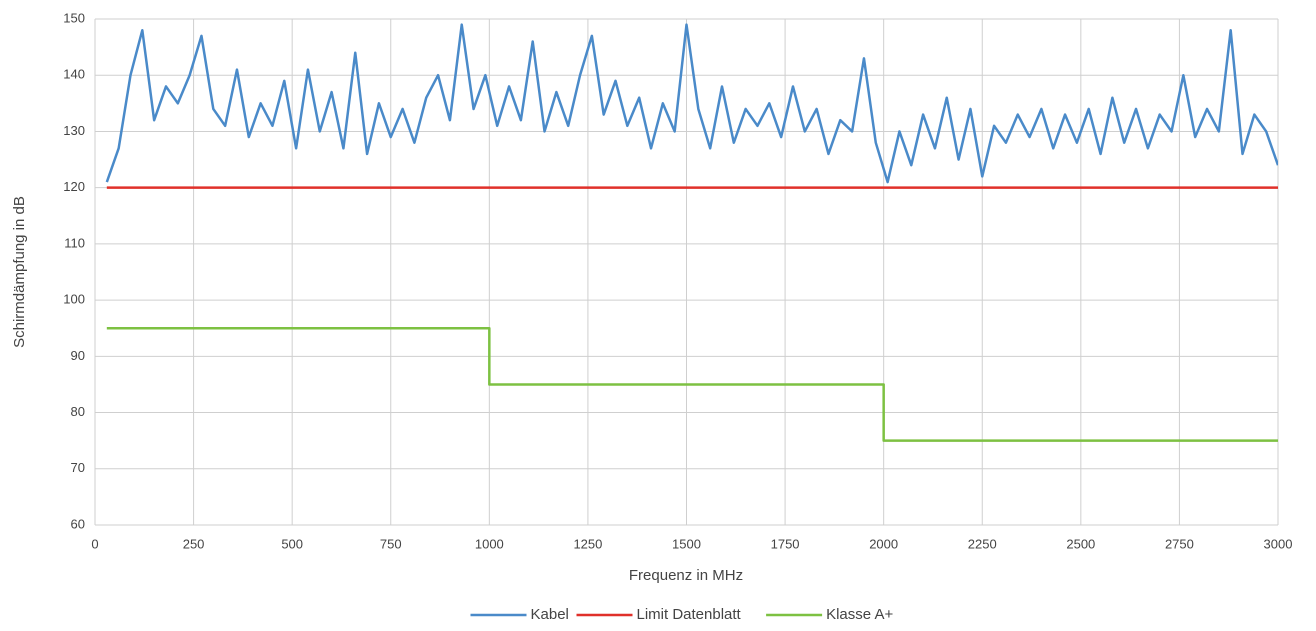  What do you see at coordinates (94, 543) in the screenshot?
I see `x-tick-label: 0` at bounding box center [94, 543].